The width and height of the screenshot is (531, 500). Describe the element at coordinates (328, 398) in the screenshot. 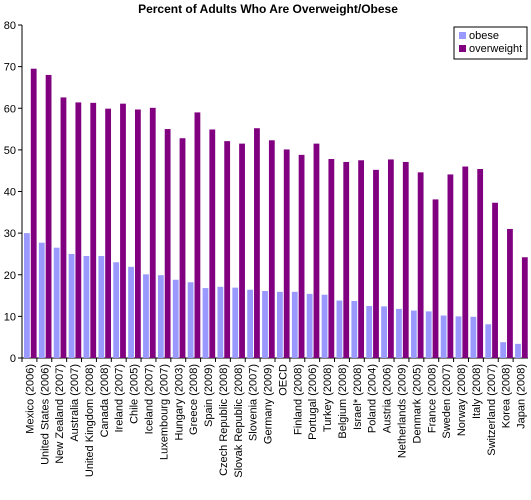

I see `category-label: Turkey (2008)` at that location.